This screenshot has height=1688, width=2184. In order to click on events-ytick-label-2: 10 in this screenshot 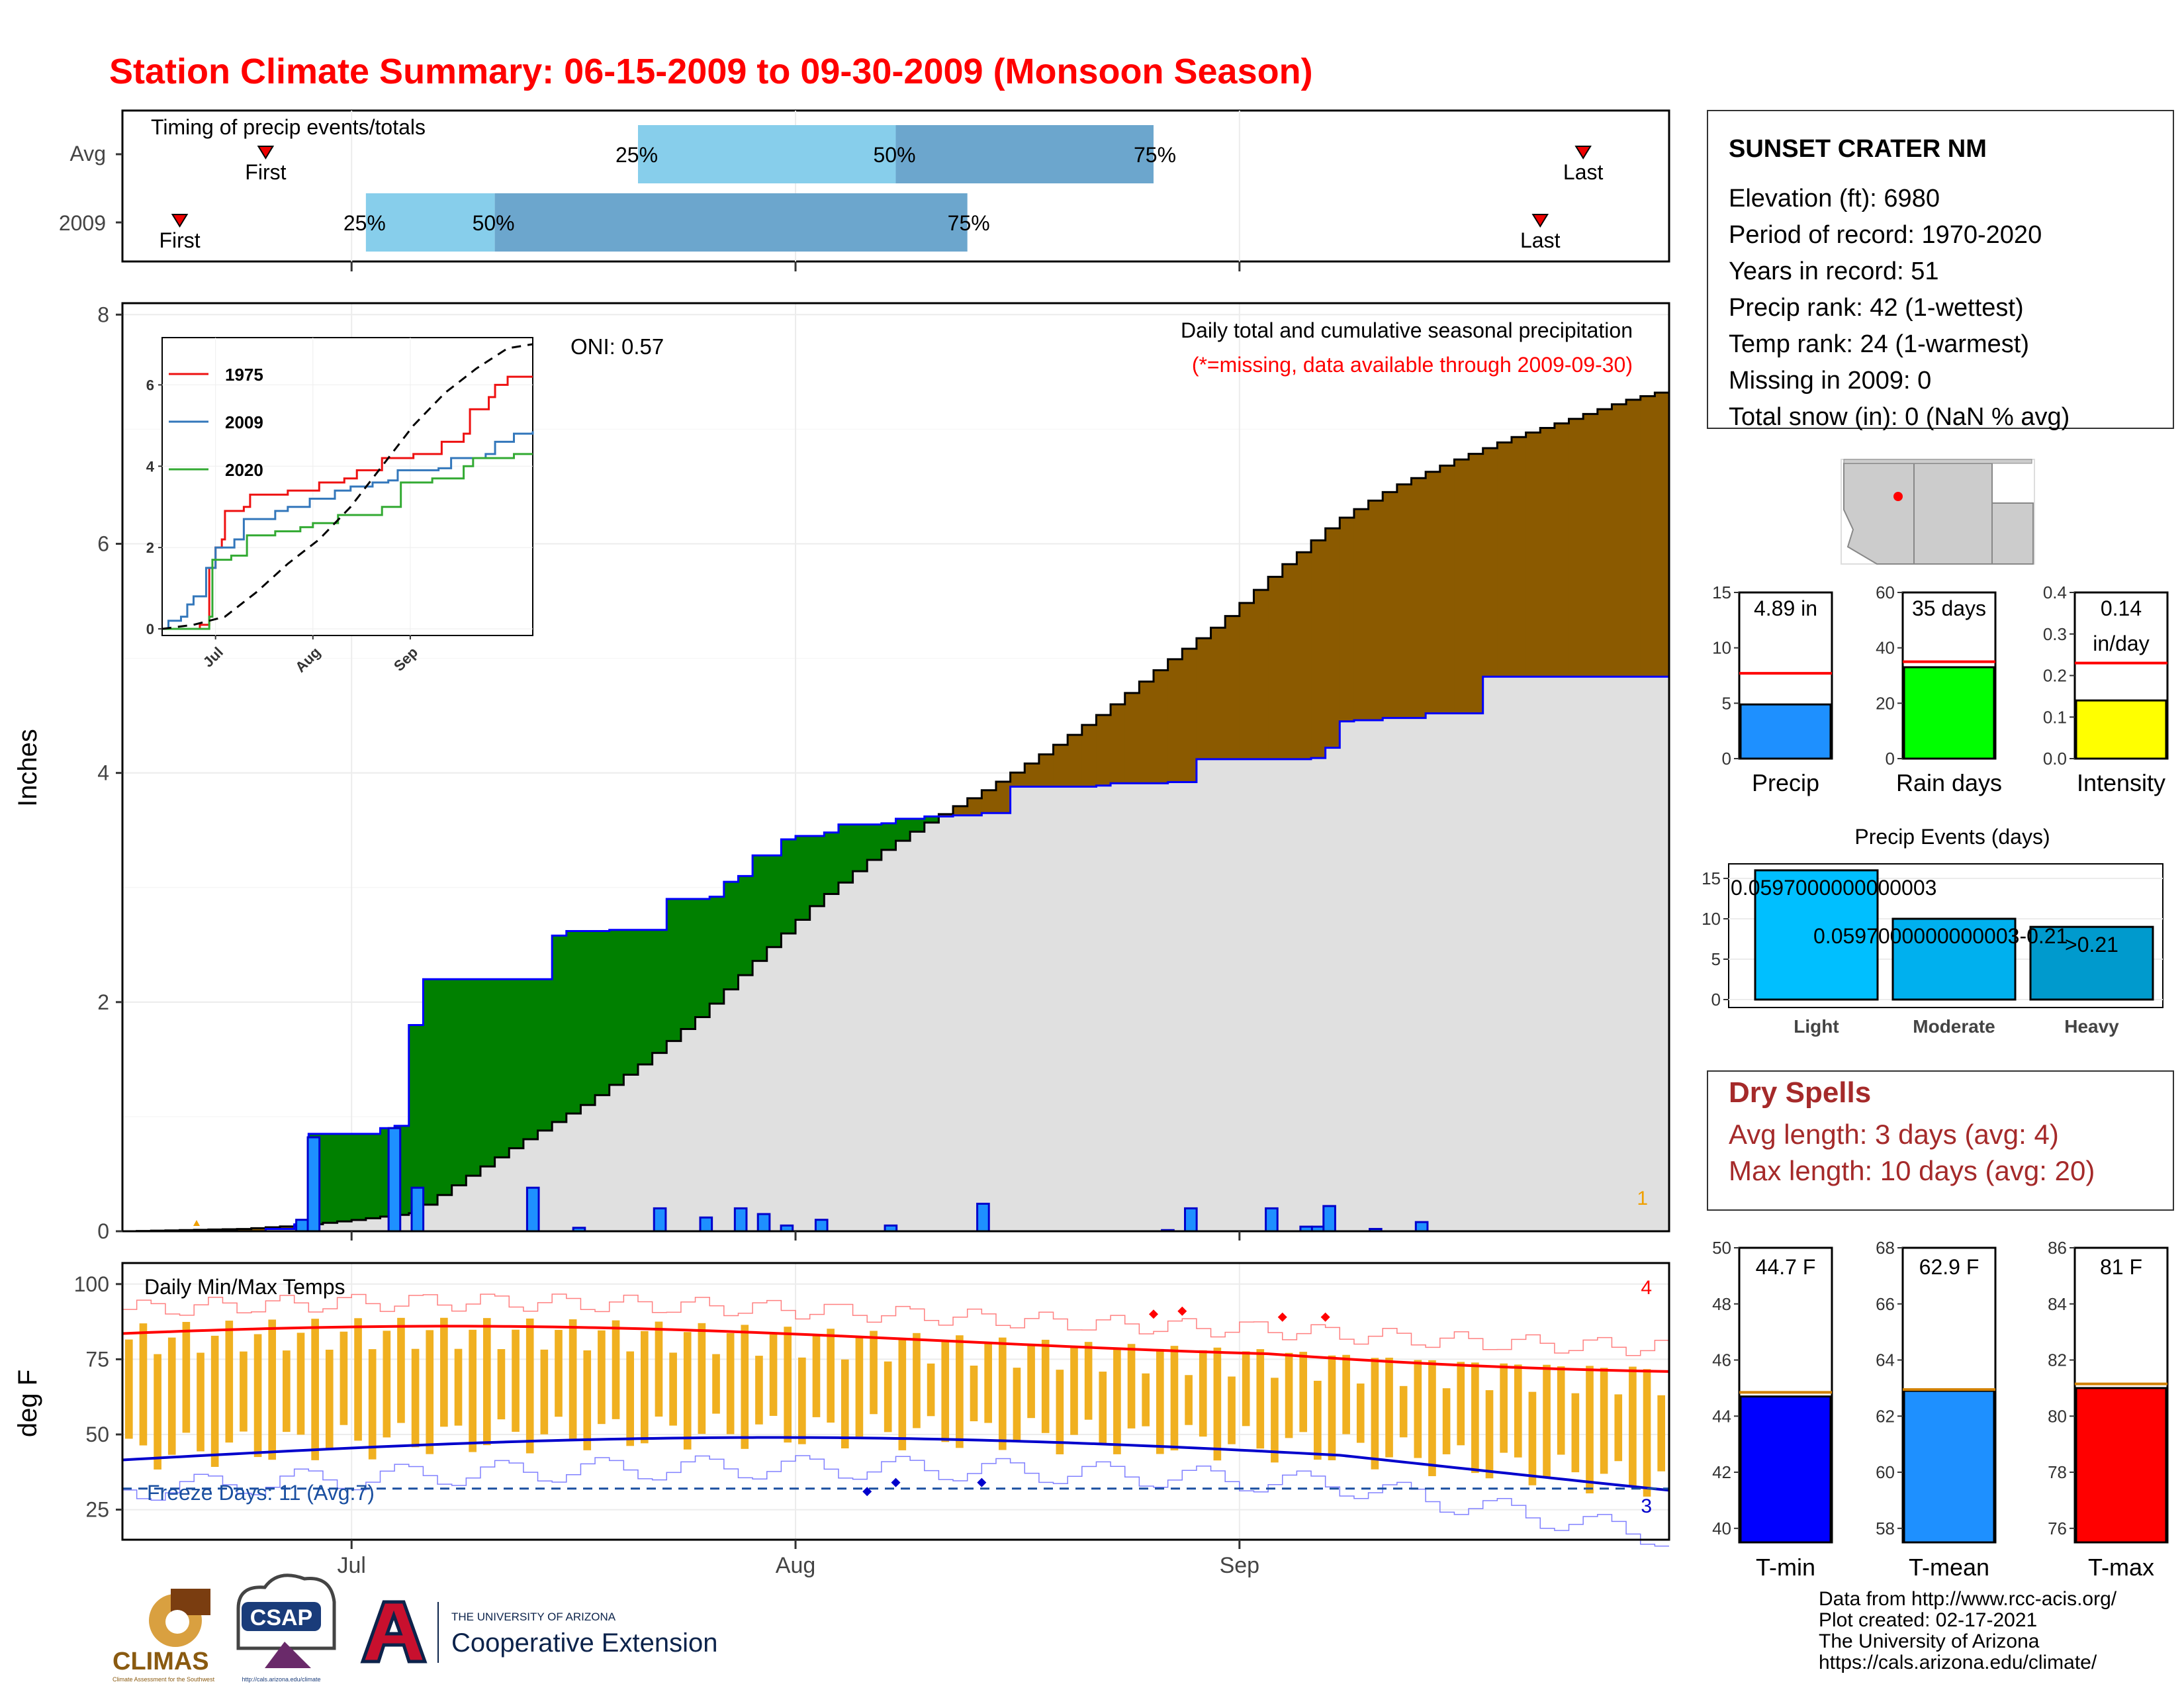, I will do `click(1712, 919)`.